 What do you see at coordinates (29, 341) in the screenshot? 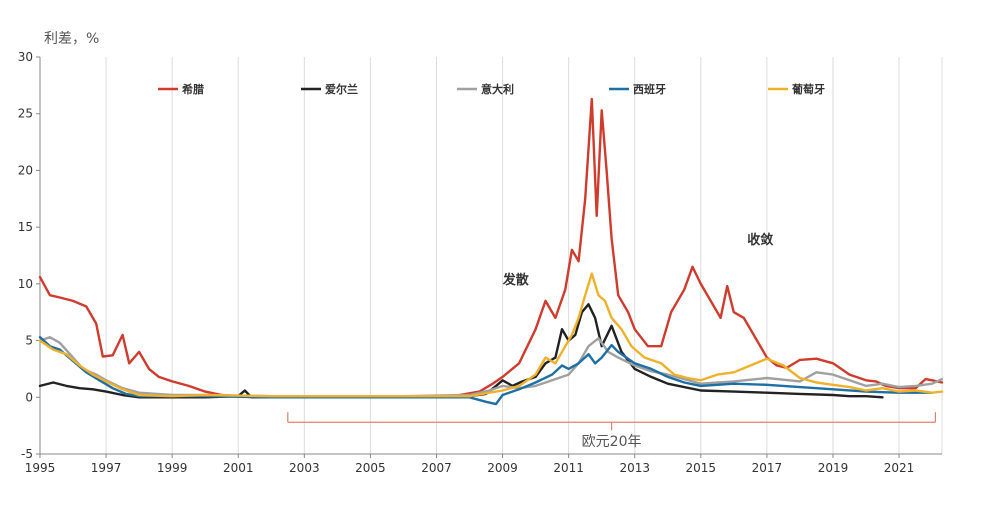
I see `y-tick-label: 5` at bounding box center [29, 341].